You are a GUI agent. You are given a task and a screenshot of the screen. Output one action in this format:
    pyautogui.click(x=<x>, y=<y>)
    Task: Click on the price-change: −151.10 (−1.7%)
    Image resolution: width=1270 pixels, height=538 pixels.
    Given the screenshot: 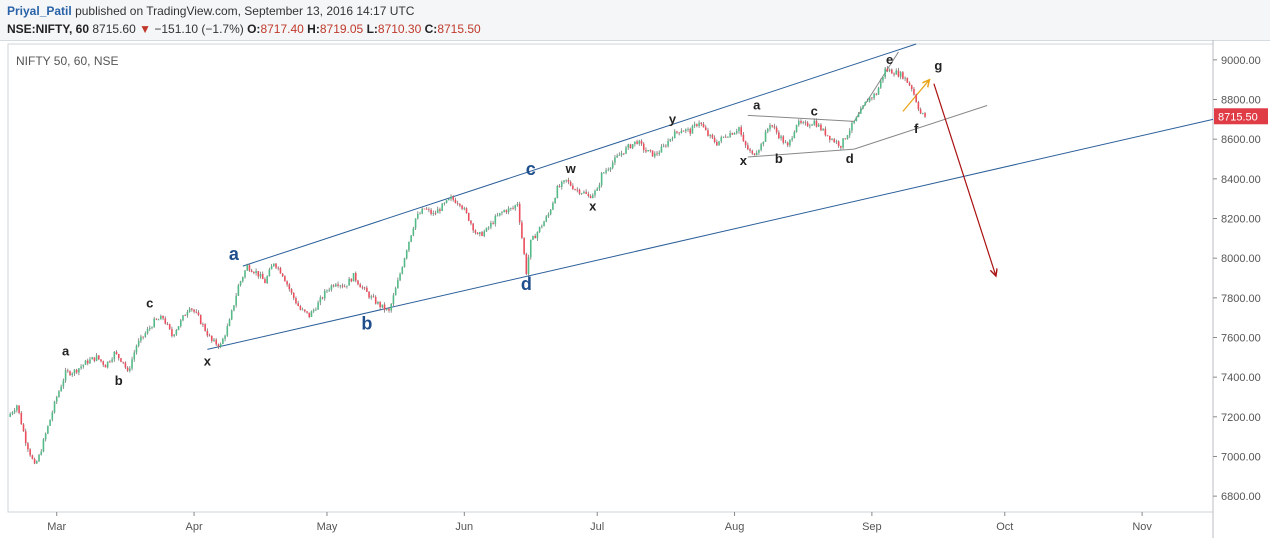 What is the action you would take?
    pyautogui.click(x=199, y=29)
    